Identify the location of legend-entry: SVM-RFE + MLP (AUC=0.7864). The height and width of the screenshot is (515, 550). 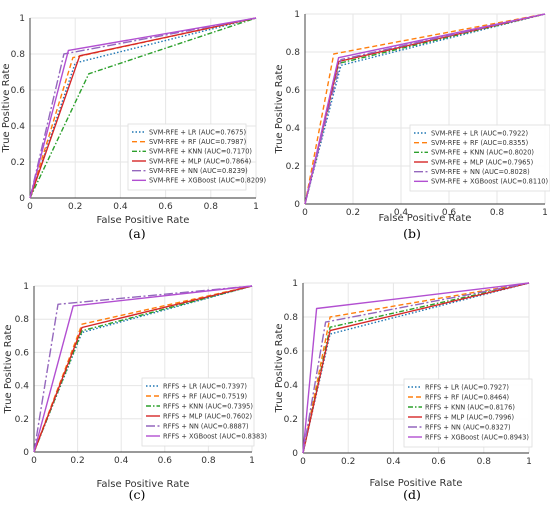
(200, 161).